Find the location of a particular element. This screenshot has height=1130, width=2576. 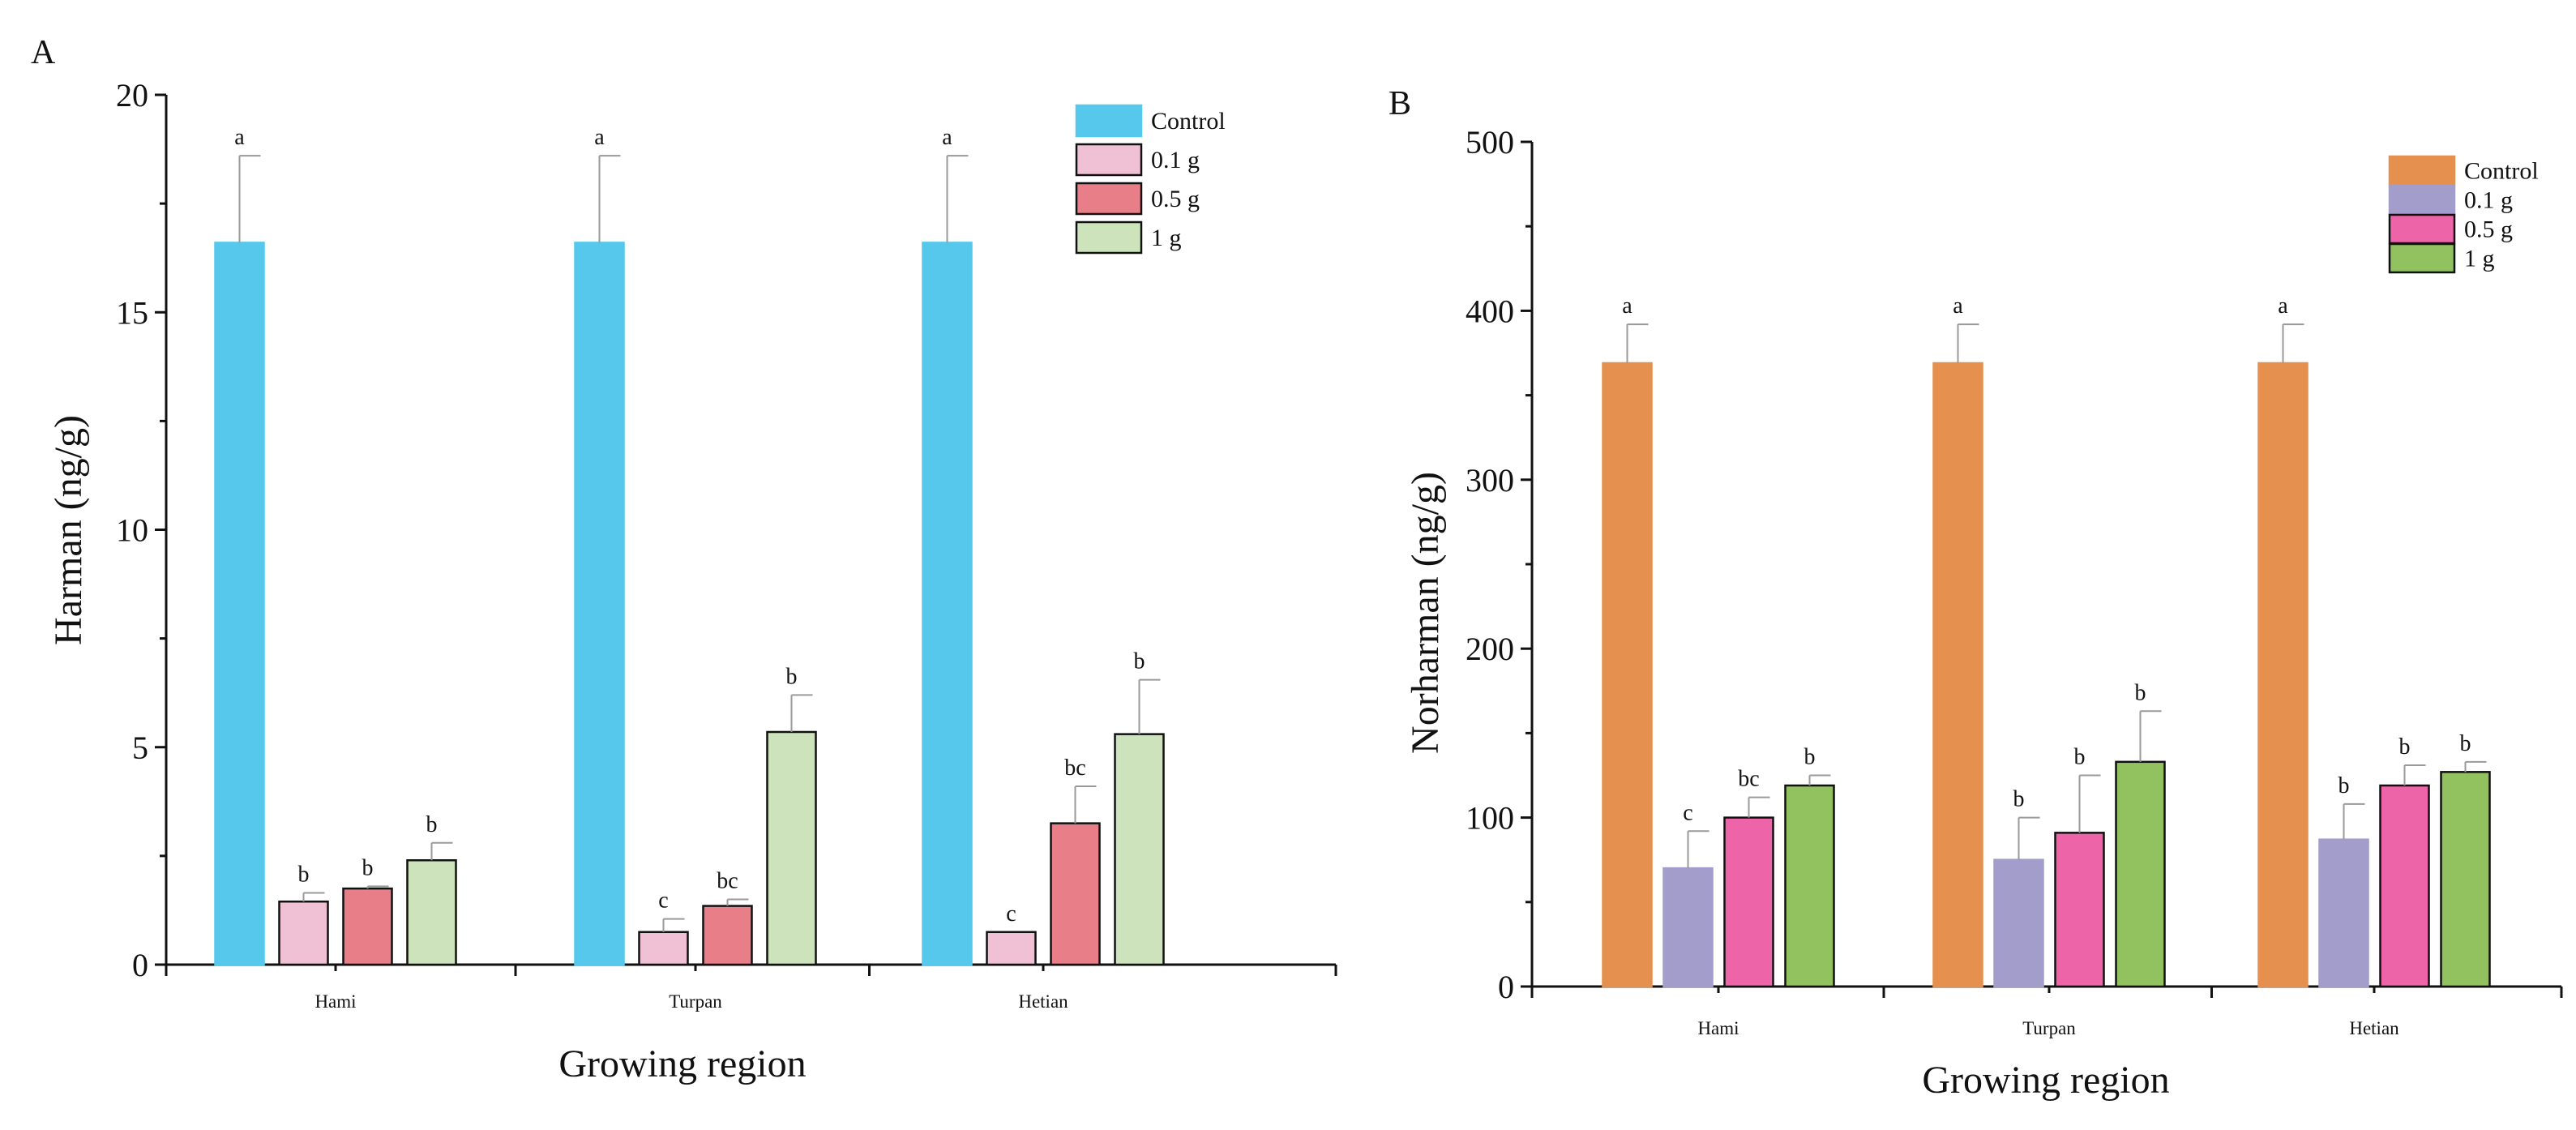

y-tick-label: 15 is located at coordinates (132, 312).